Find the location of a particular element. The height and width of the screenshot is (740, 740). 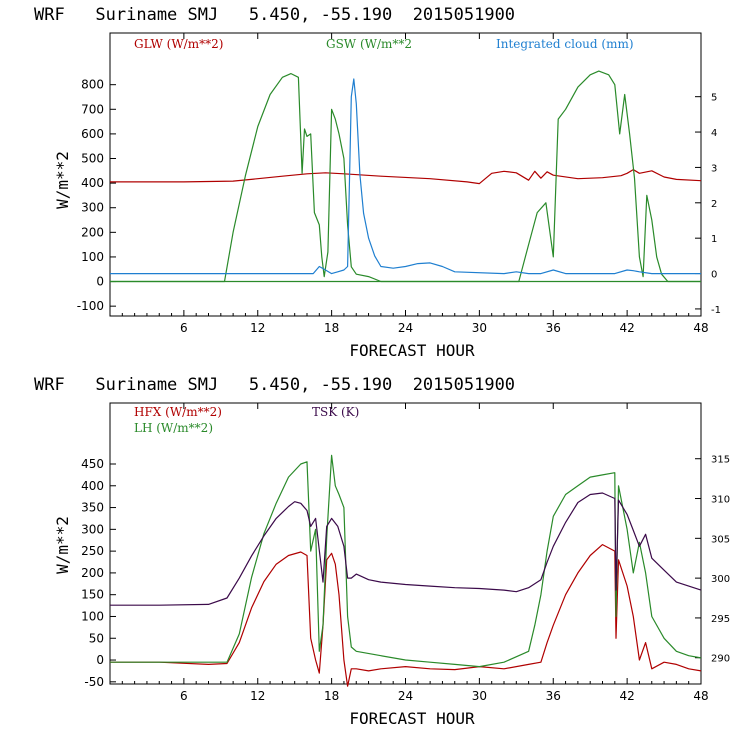

chart2-y-tick-label: 0 is located at coordinates (100, 660).